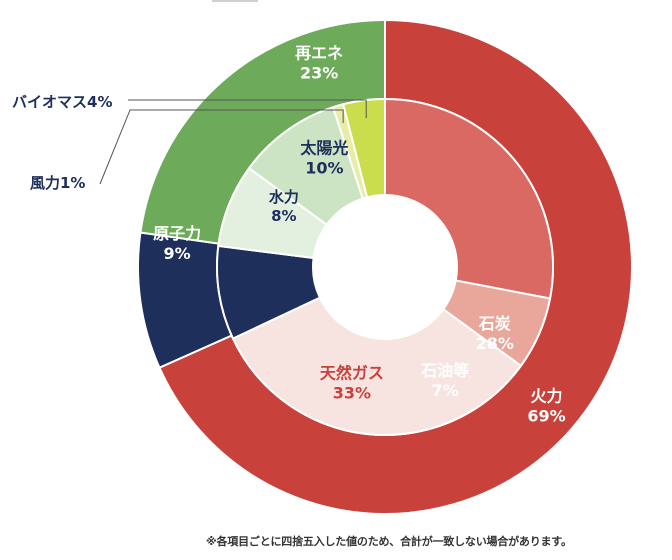  I want to click on outer-label-2-value: 23%, so click(319, 72).